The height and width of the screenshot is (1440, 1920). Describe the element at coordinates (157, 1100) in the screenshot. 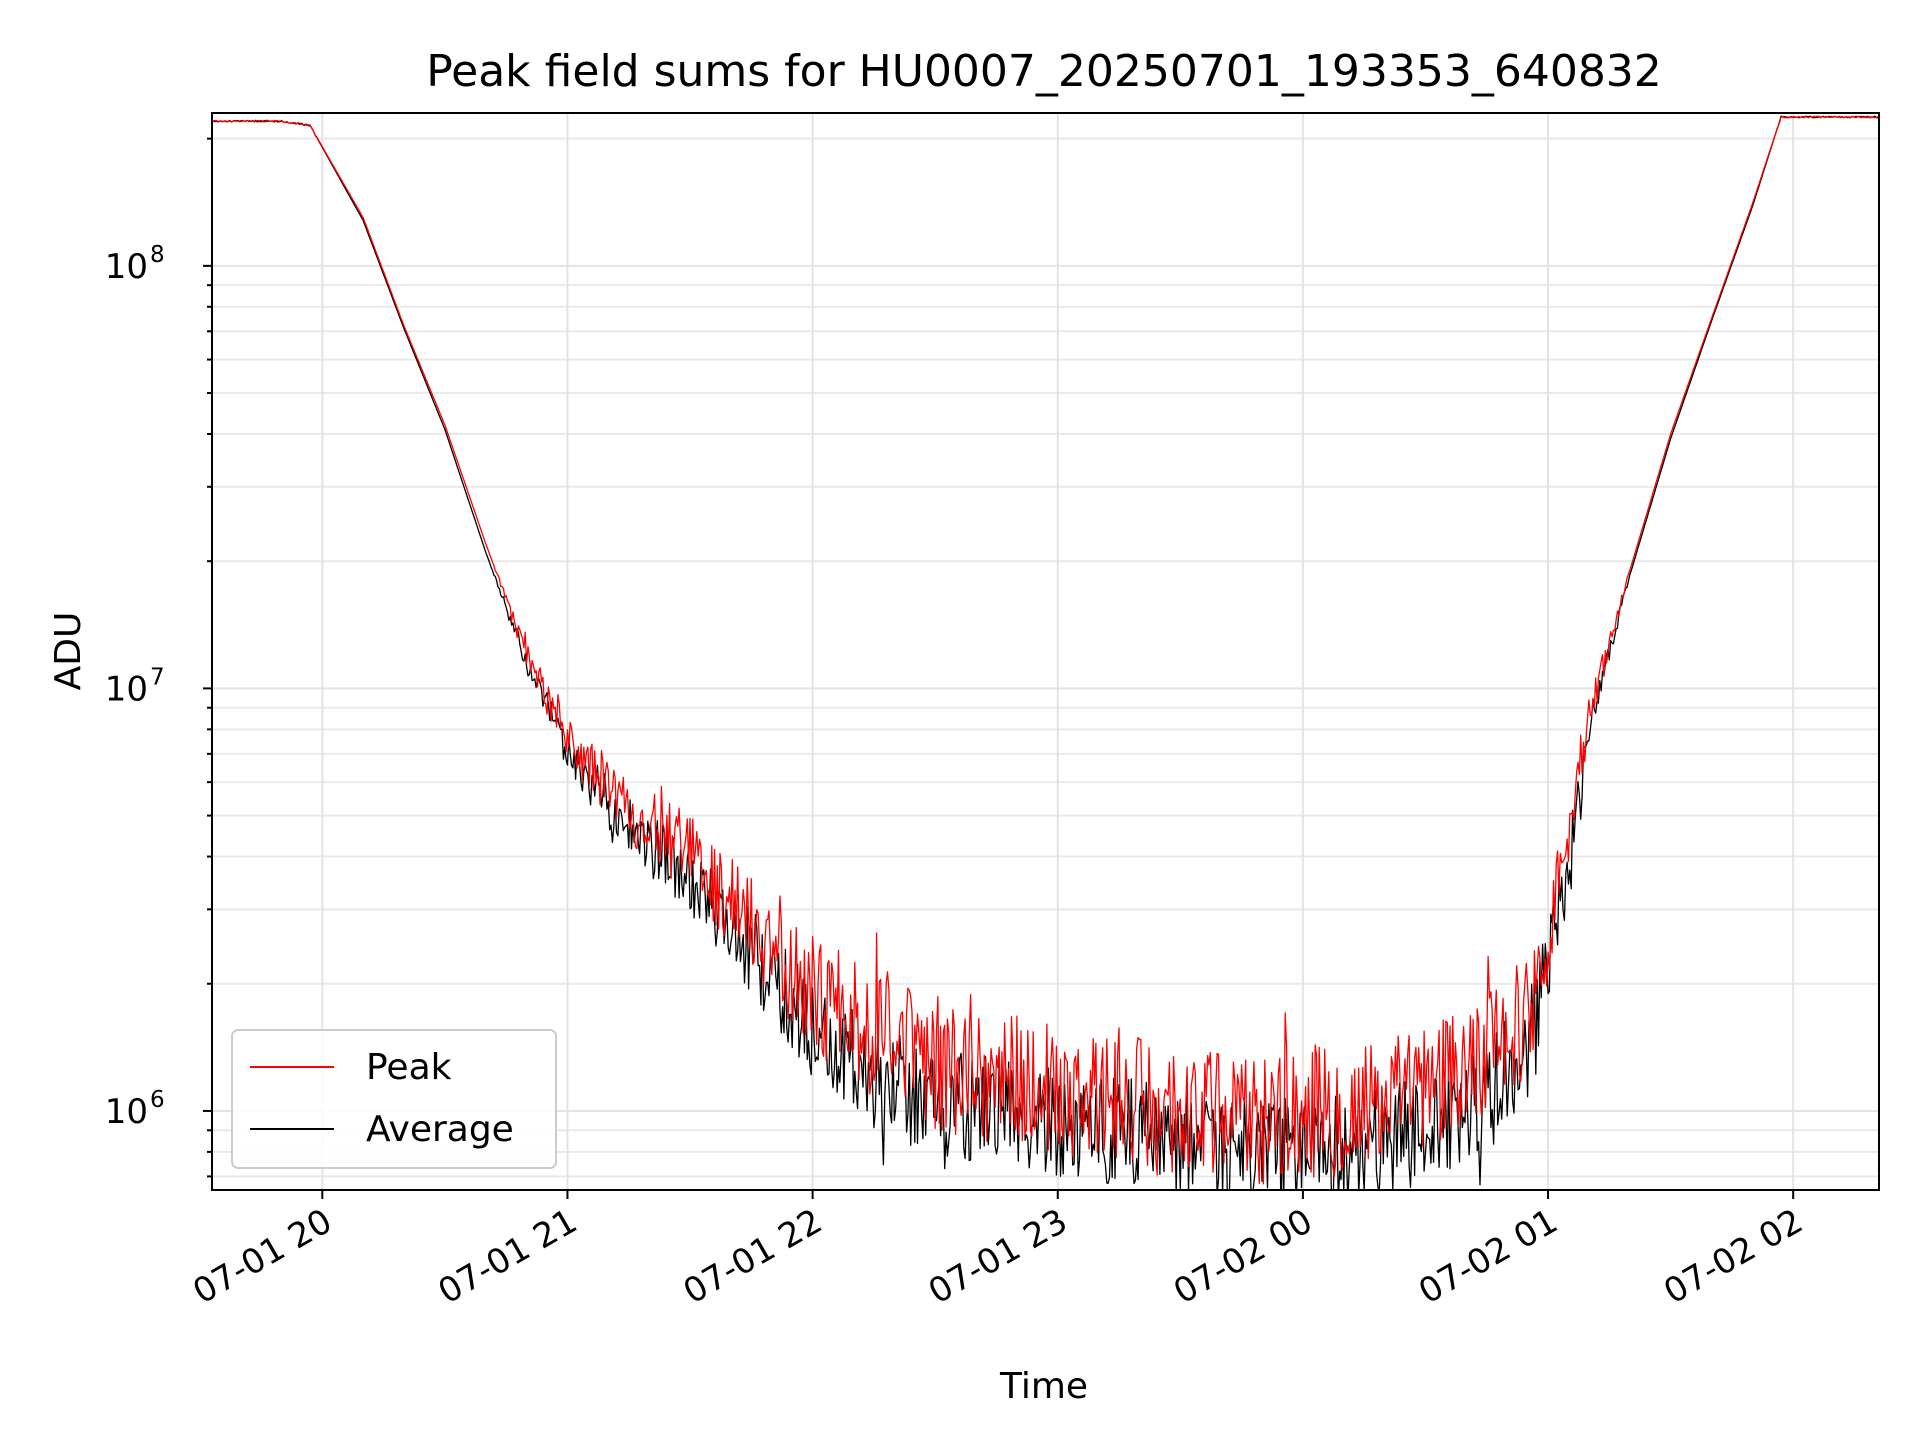

I see `y-tick-exponent: 6` at that location.